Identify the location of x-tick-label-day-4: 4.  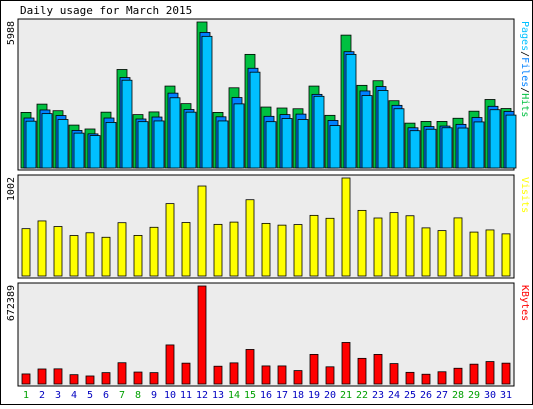
(74, 395).